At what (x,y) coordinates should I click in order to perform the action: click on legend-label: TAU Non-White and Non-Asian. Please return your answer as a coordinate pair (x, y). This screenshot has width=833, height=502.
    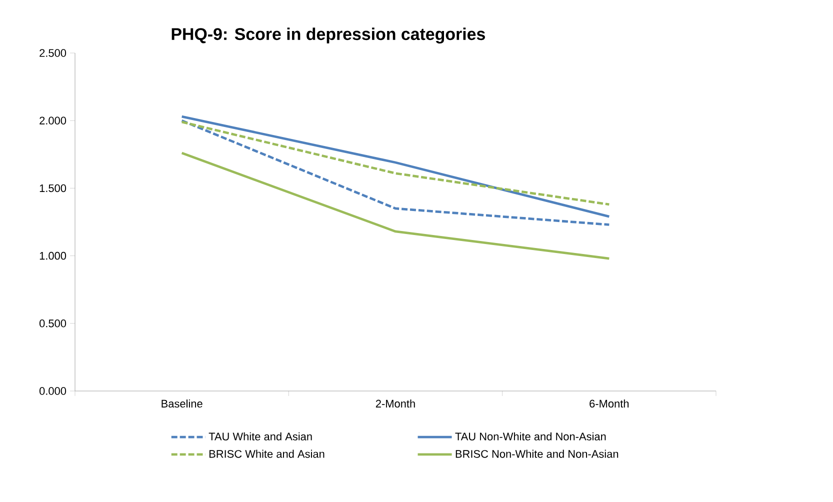
    Looking at the image, I should click on (530, 436).